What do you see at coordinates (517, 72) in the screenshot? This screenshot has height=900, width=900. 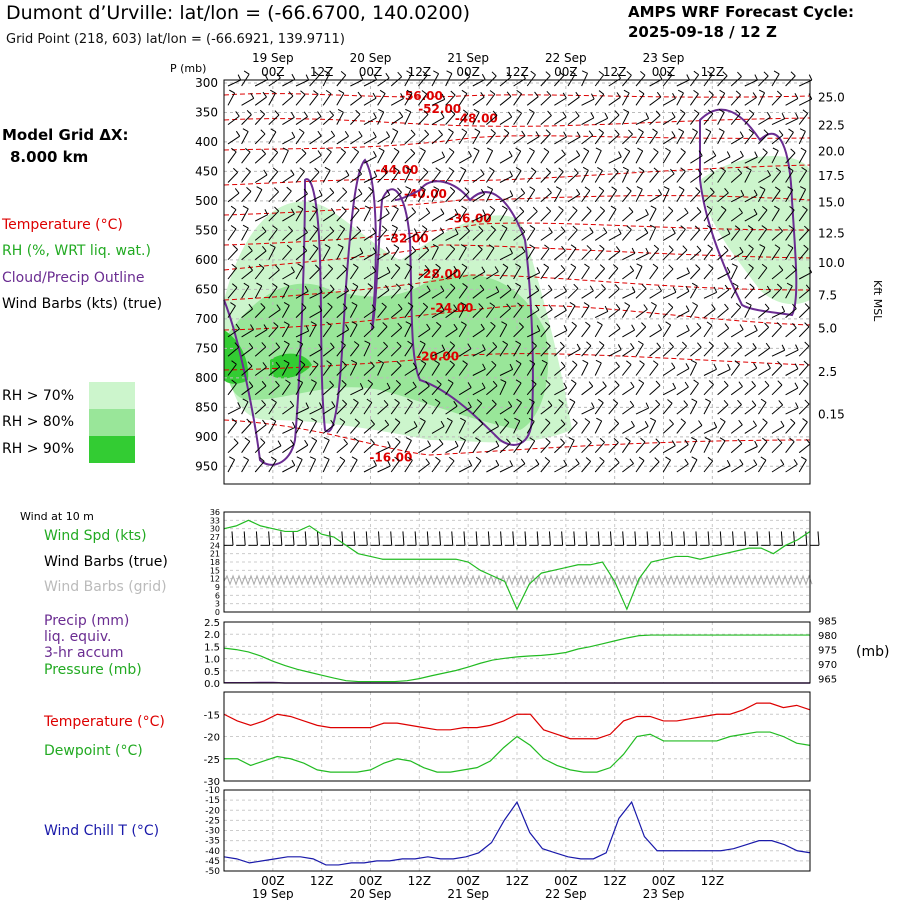 I see `top-time-label: 12Z` at bounding box center [517, 72].